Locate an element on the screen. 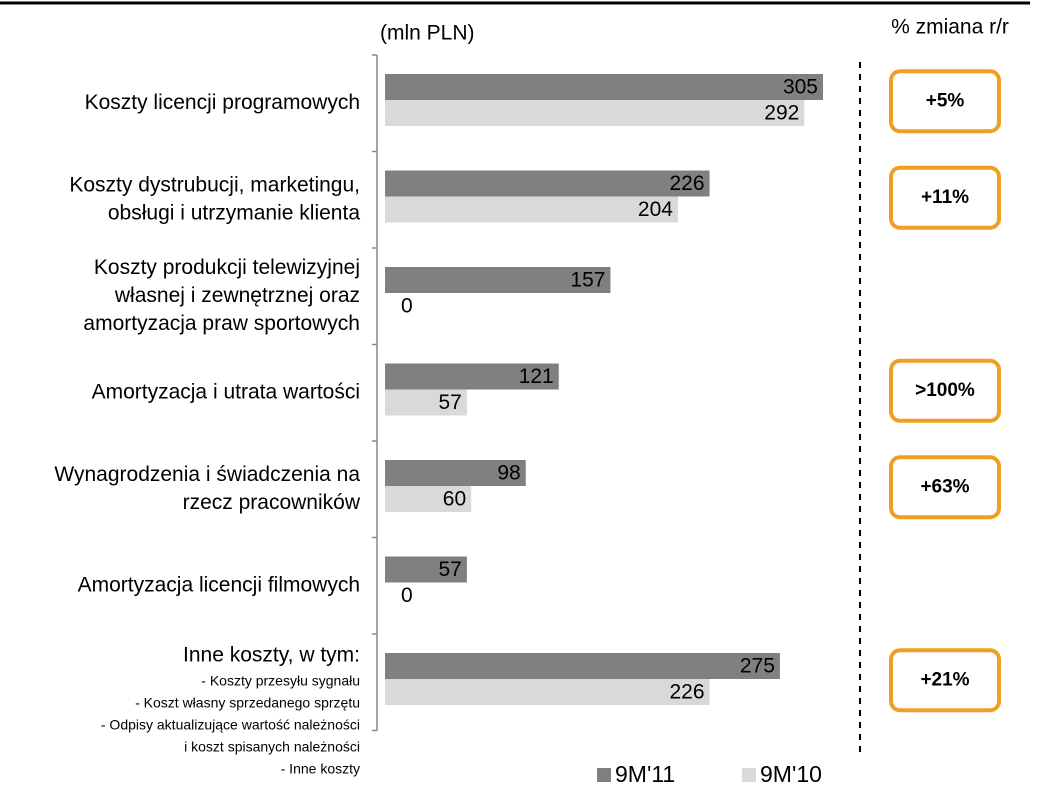  value-label: 275 is located at coordinates (757, 666).